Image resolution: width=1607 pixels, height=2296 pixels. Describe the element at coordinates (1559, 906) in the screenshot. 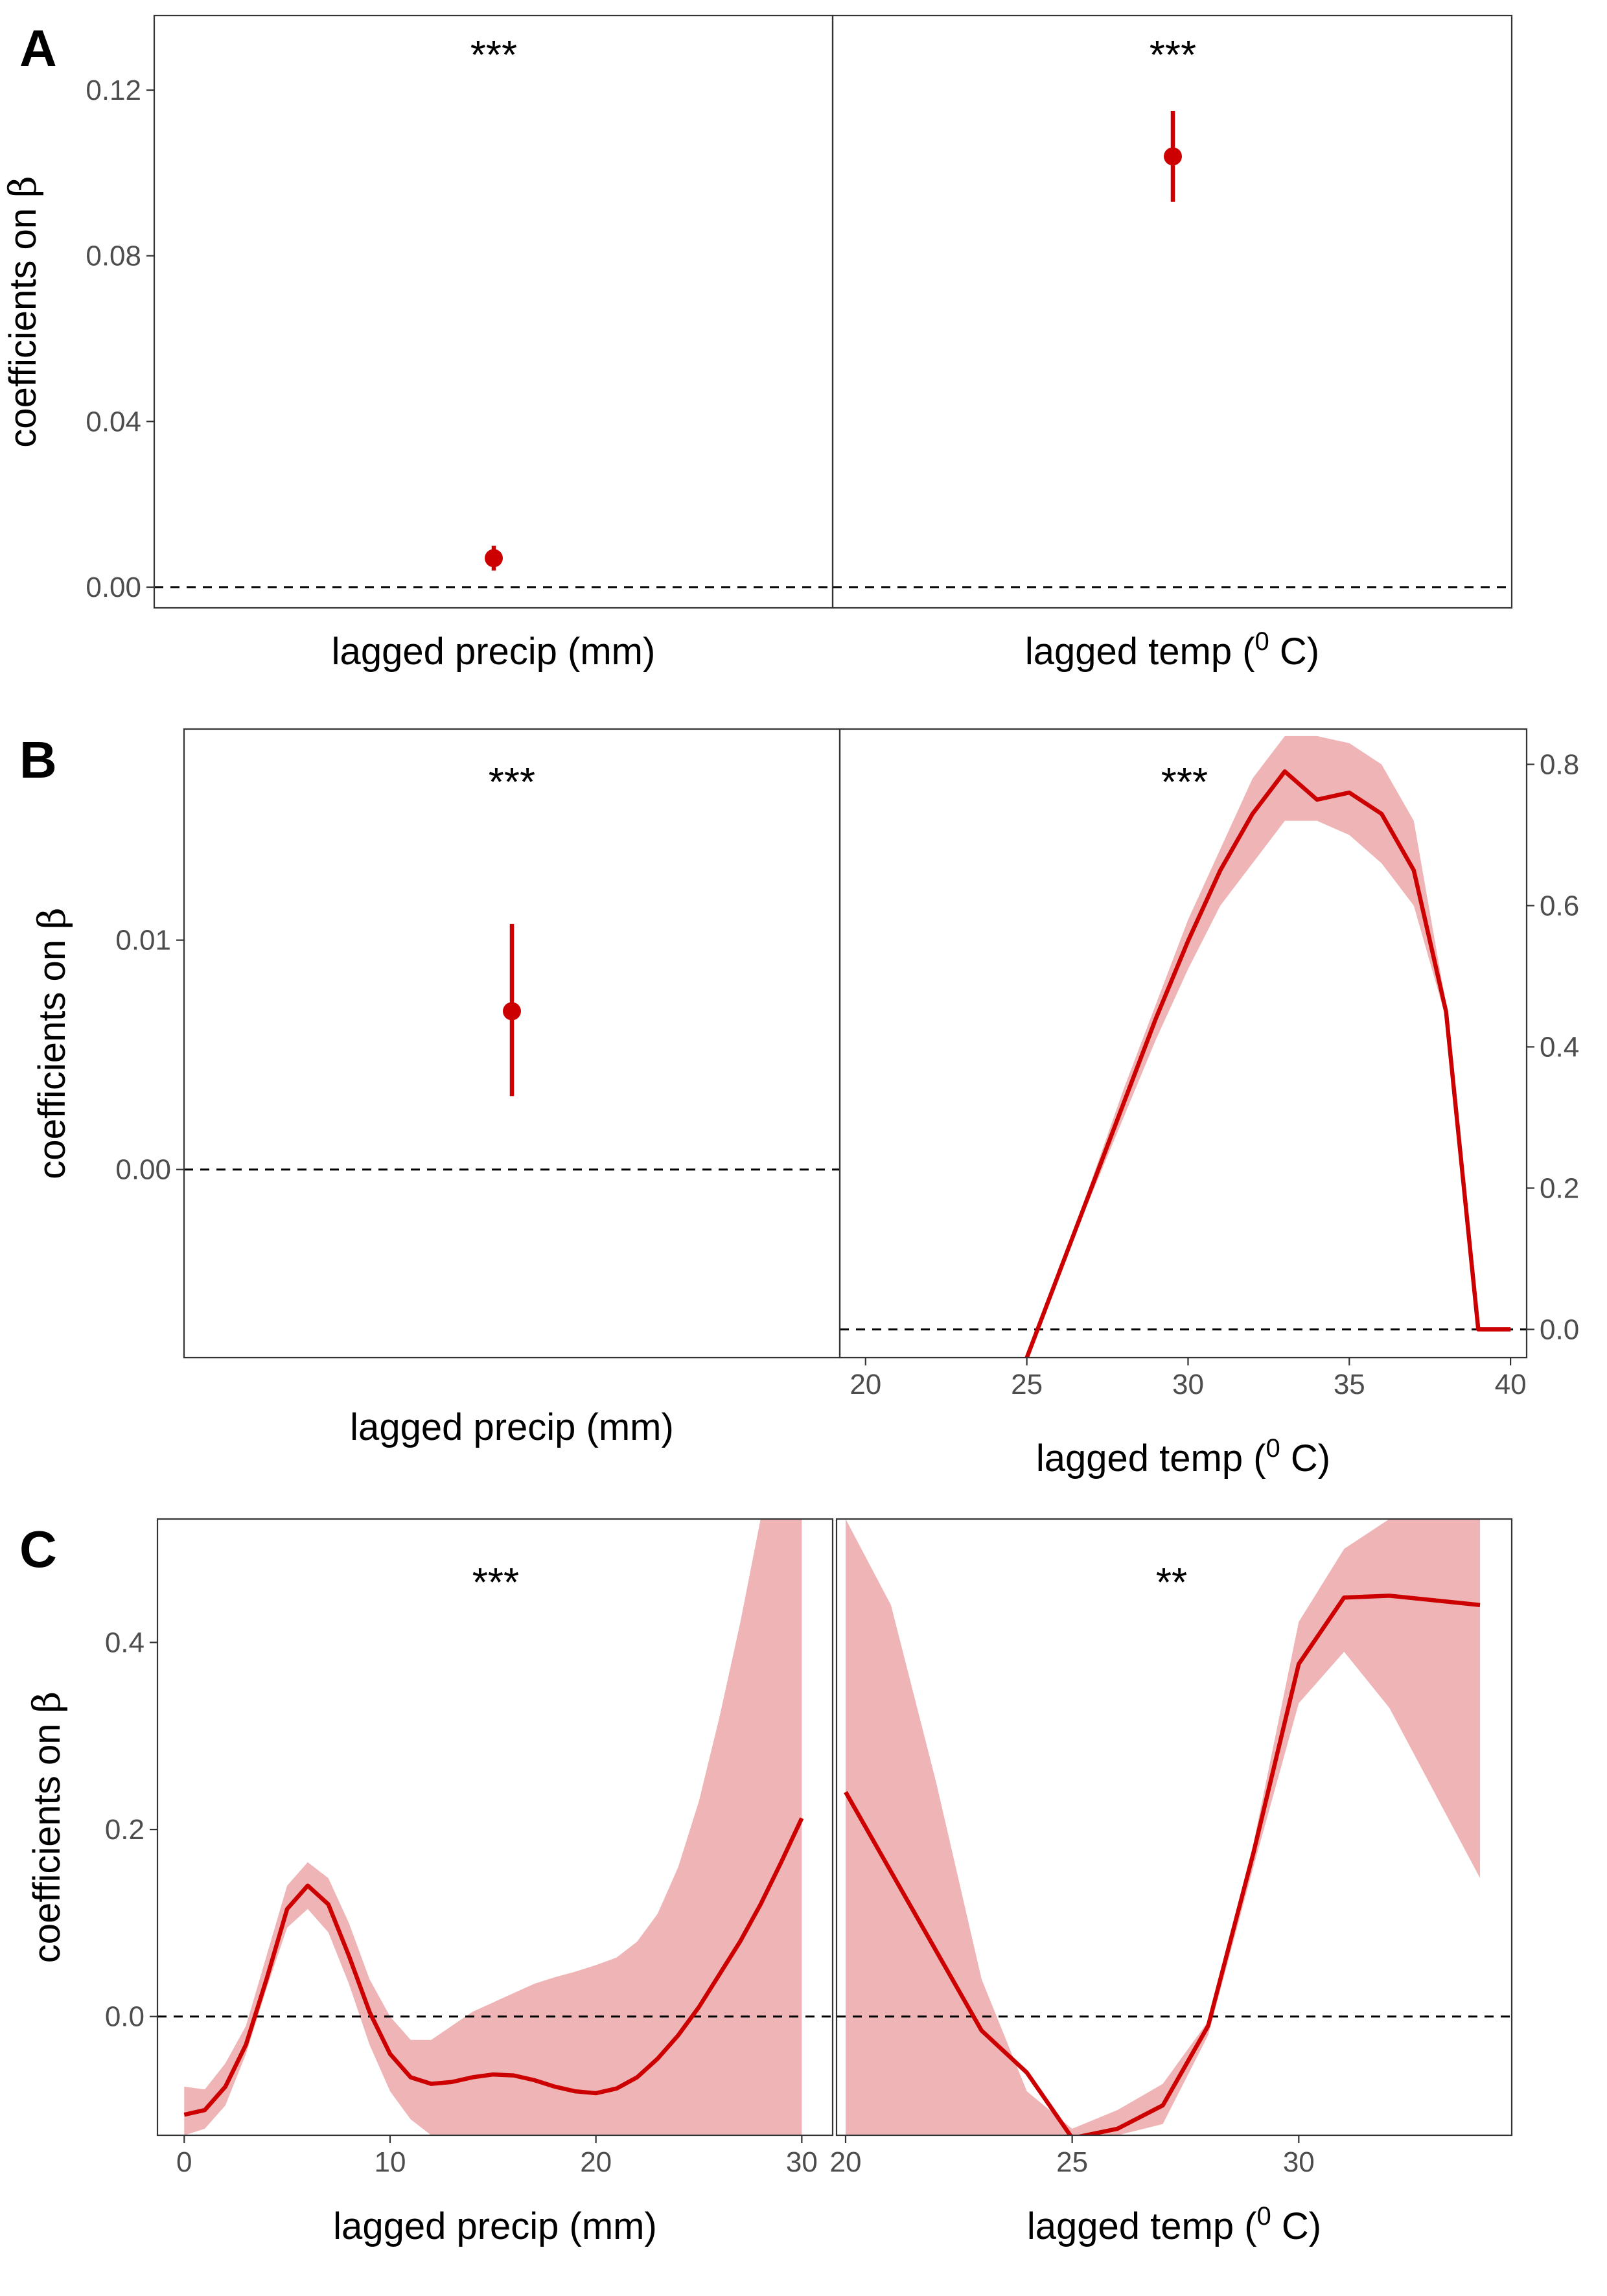

I see `panel-b-right-ytick-label: 0.6` at that location.